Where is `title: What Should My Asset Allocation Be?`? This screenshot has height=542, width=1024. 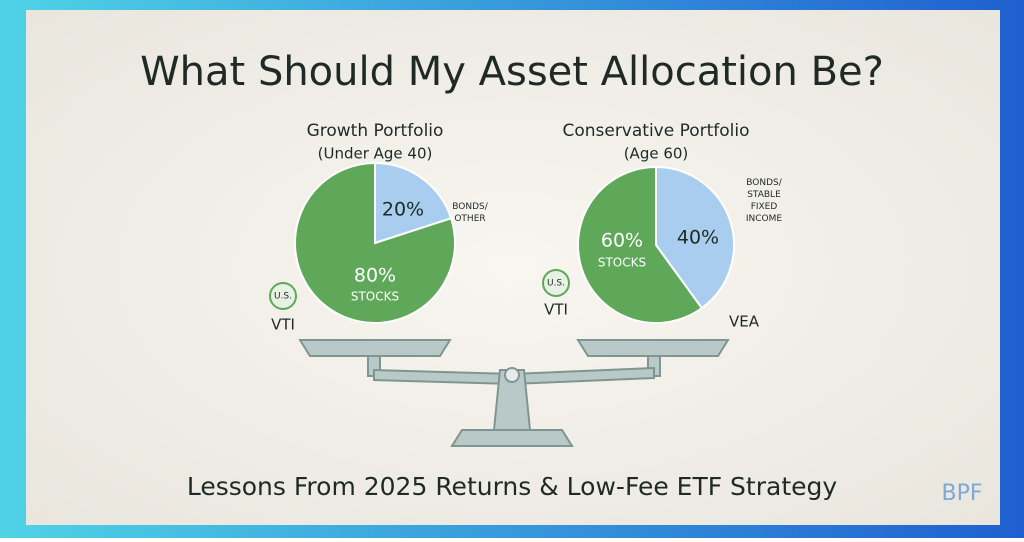 title: What Should My Asset Allocation Be? is located at coordinates (512, 72).